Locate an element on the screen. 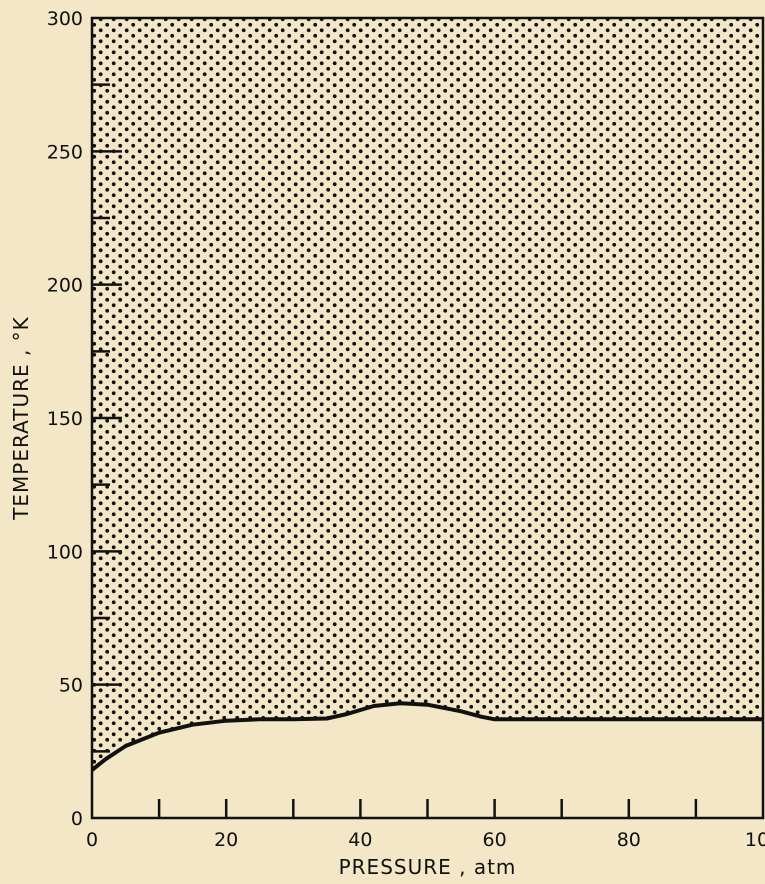 Image resolution: width=765 pixels, height=884 pixels. y-axis-title: TEMPERATURE , °K is located at coordinates (21, 418).